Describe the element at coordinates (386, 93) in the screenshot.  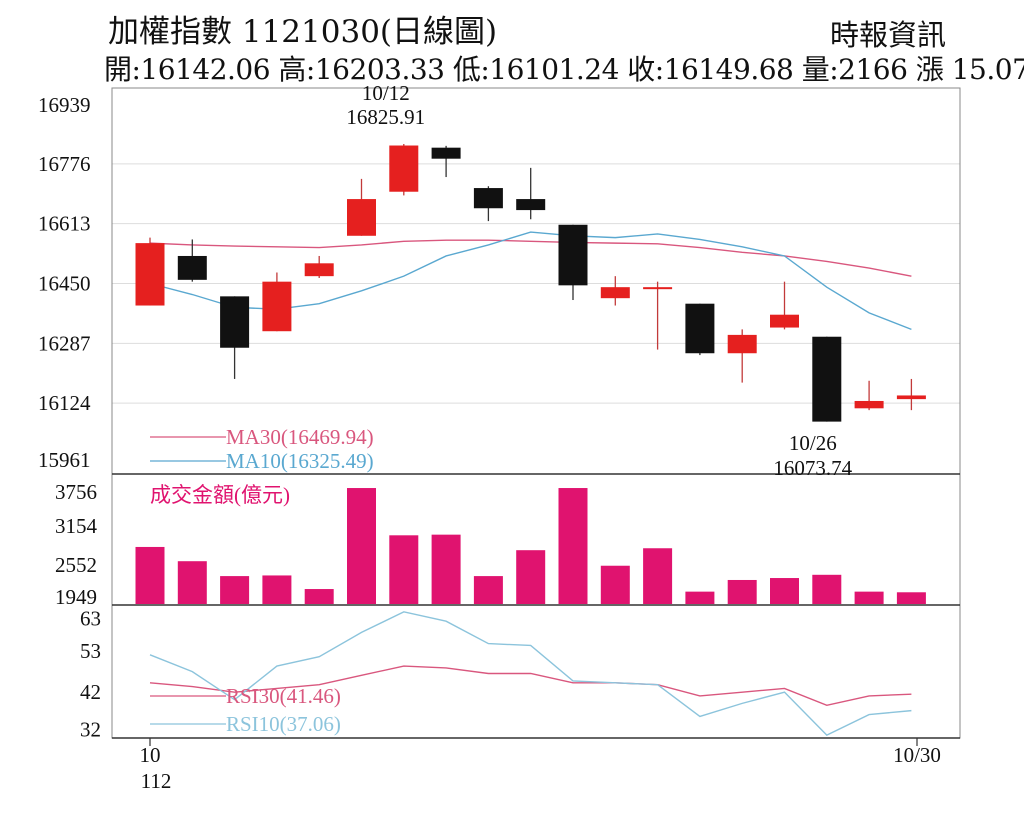
I see `high-annotation-date: 10/12` at that location.